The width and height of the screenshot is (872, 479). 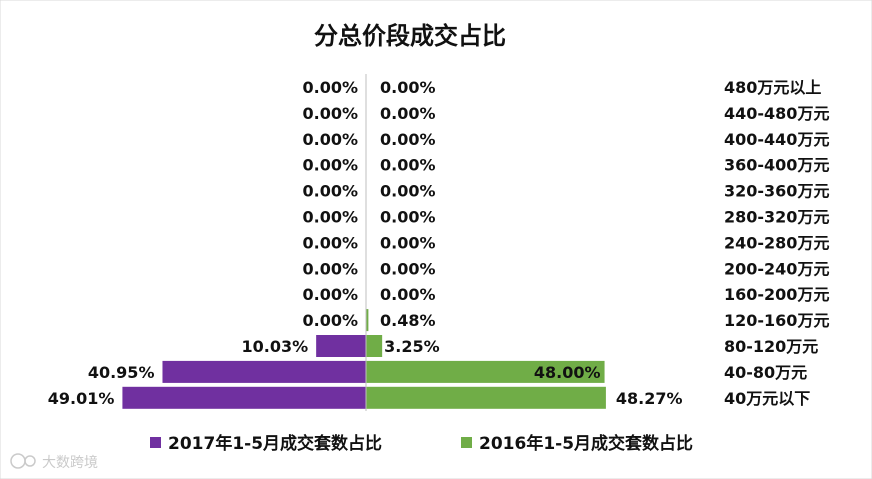 I want to click on legend-label-2016: 2016年1-5月成交套数占比, so click(x=586, y=443).